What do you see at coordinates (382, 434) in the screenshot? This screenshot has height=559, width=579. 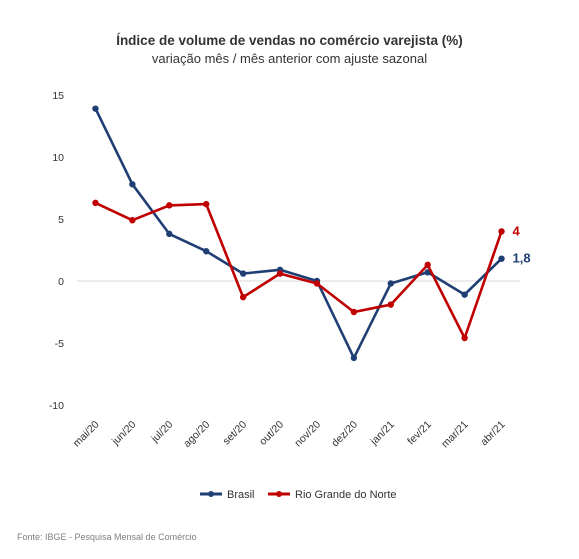 I see `x-tick-label: jan/21` at bounding box center [382, 434].